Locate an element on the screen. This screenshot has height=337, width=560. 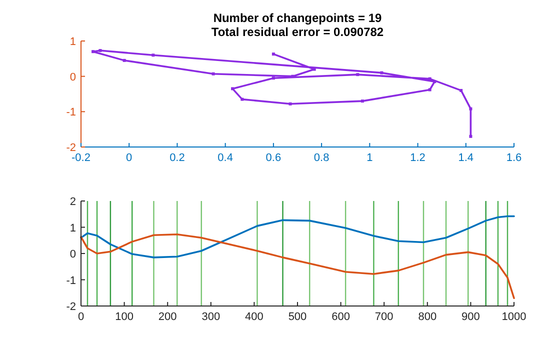
x-tick-label: 200 is located at coordinates (167, 317).